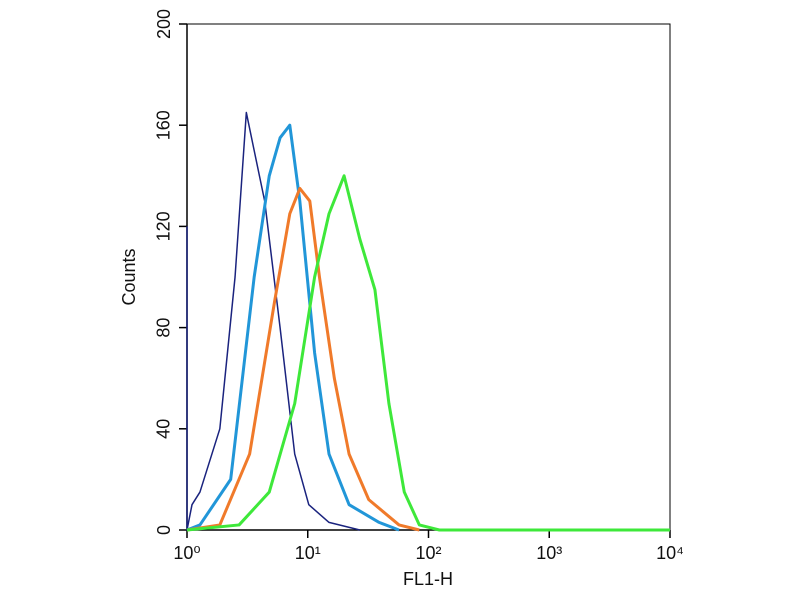 The width and height of the screenshot is (800, 600). Describe the element at coordinates (129, 276) in the screenshot. I see `y-axis-label: Counts` at that location.